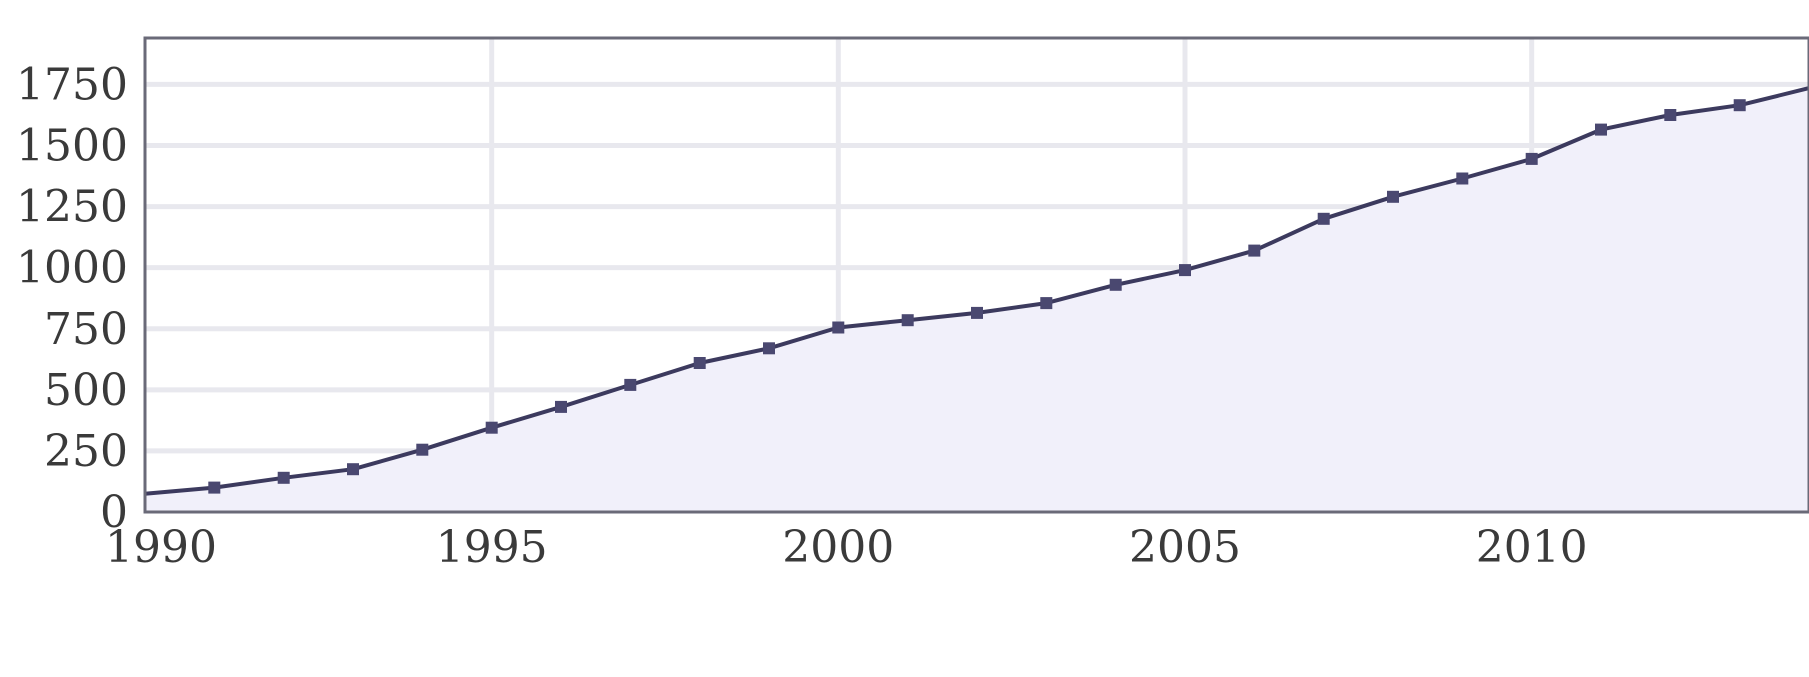 Image resolution: width=1809 pixels, height=677 pixels. I want to click on data-point-2000, so click(838, 327).